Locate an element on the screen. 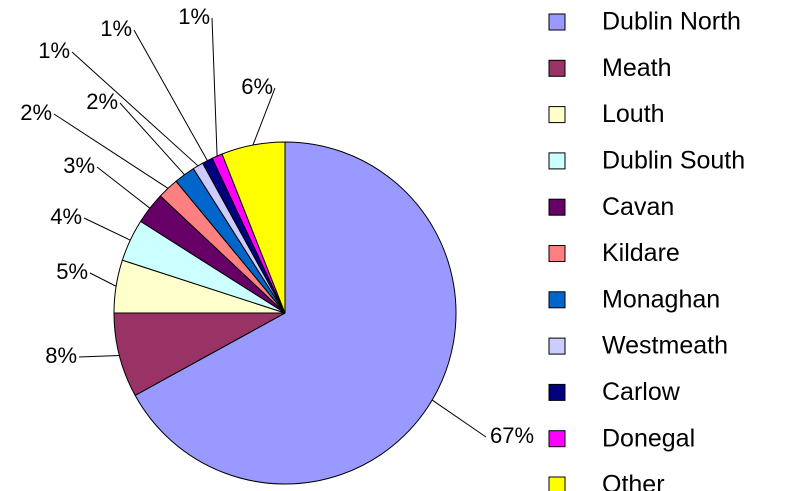 This screenshot has height=491, width=790. data-label: 6% is located at coordinates (257, 86).